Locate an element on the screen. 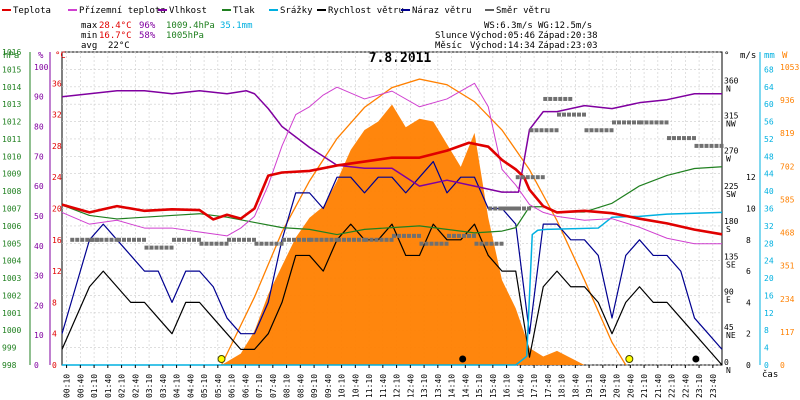 This screenshot has height=400, width=800. wm2-tick-label: 234 is located at coordinates (787, 299).